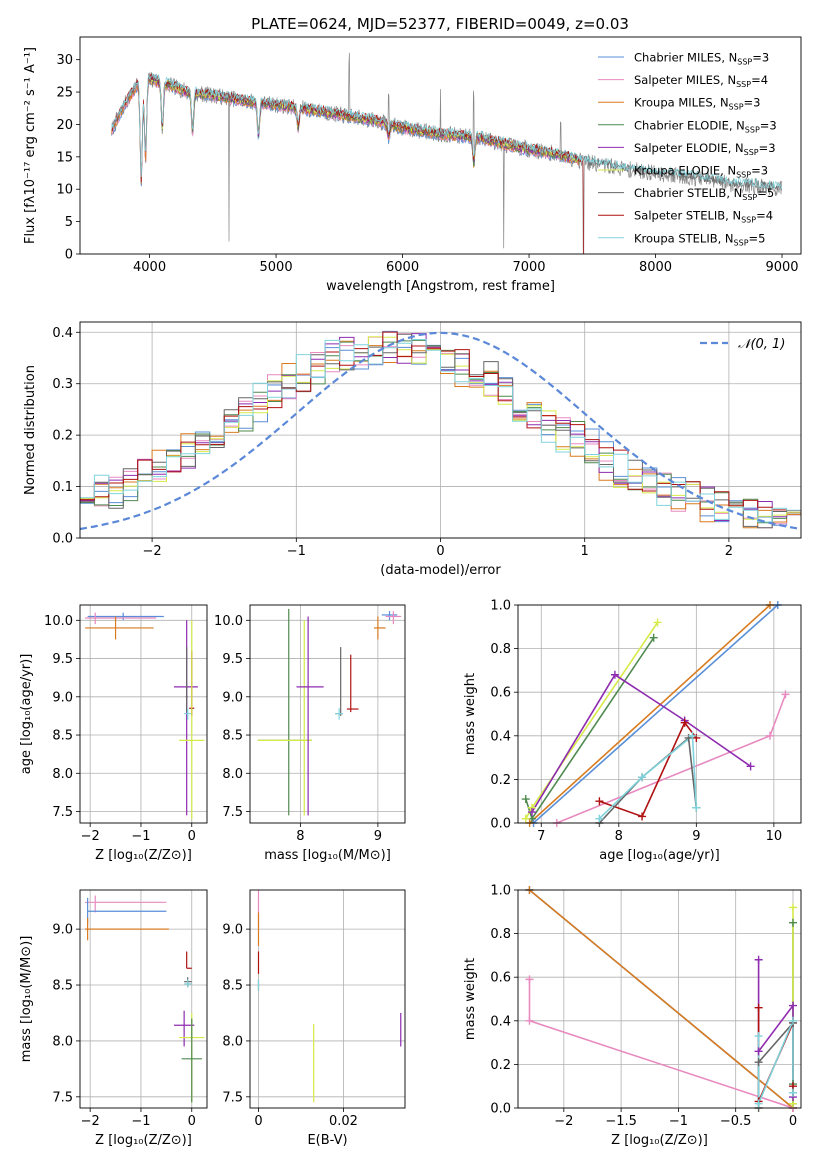 This screenshot has width=819, height=1170. What do you see at coordinates (761, 344) in the screenshot?
I see `legend-label: 𝒩(0, 1)` at bounding box center [761, 344].